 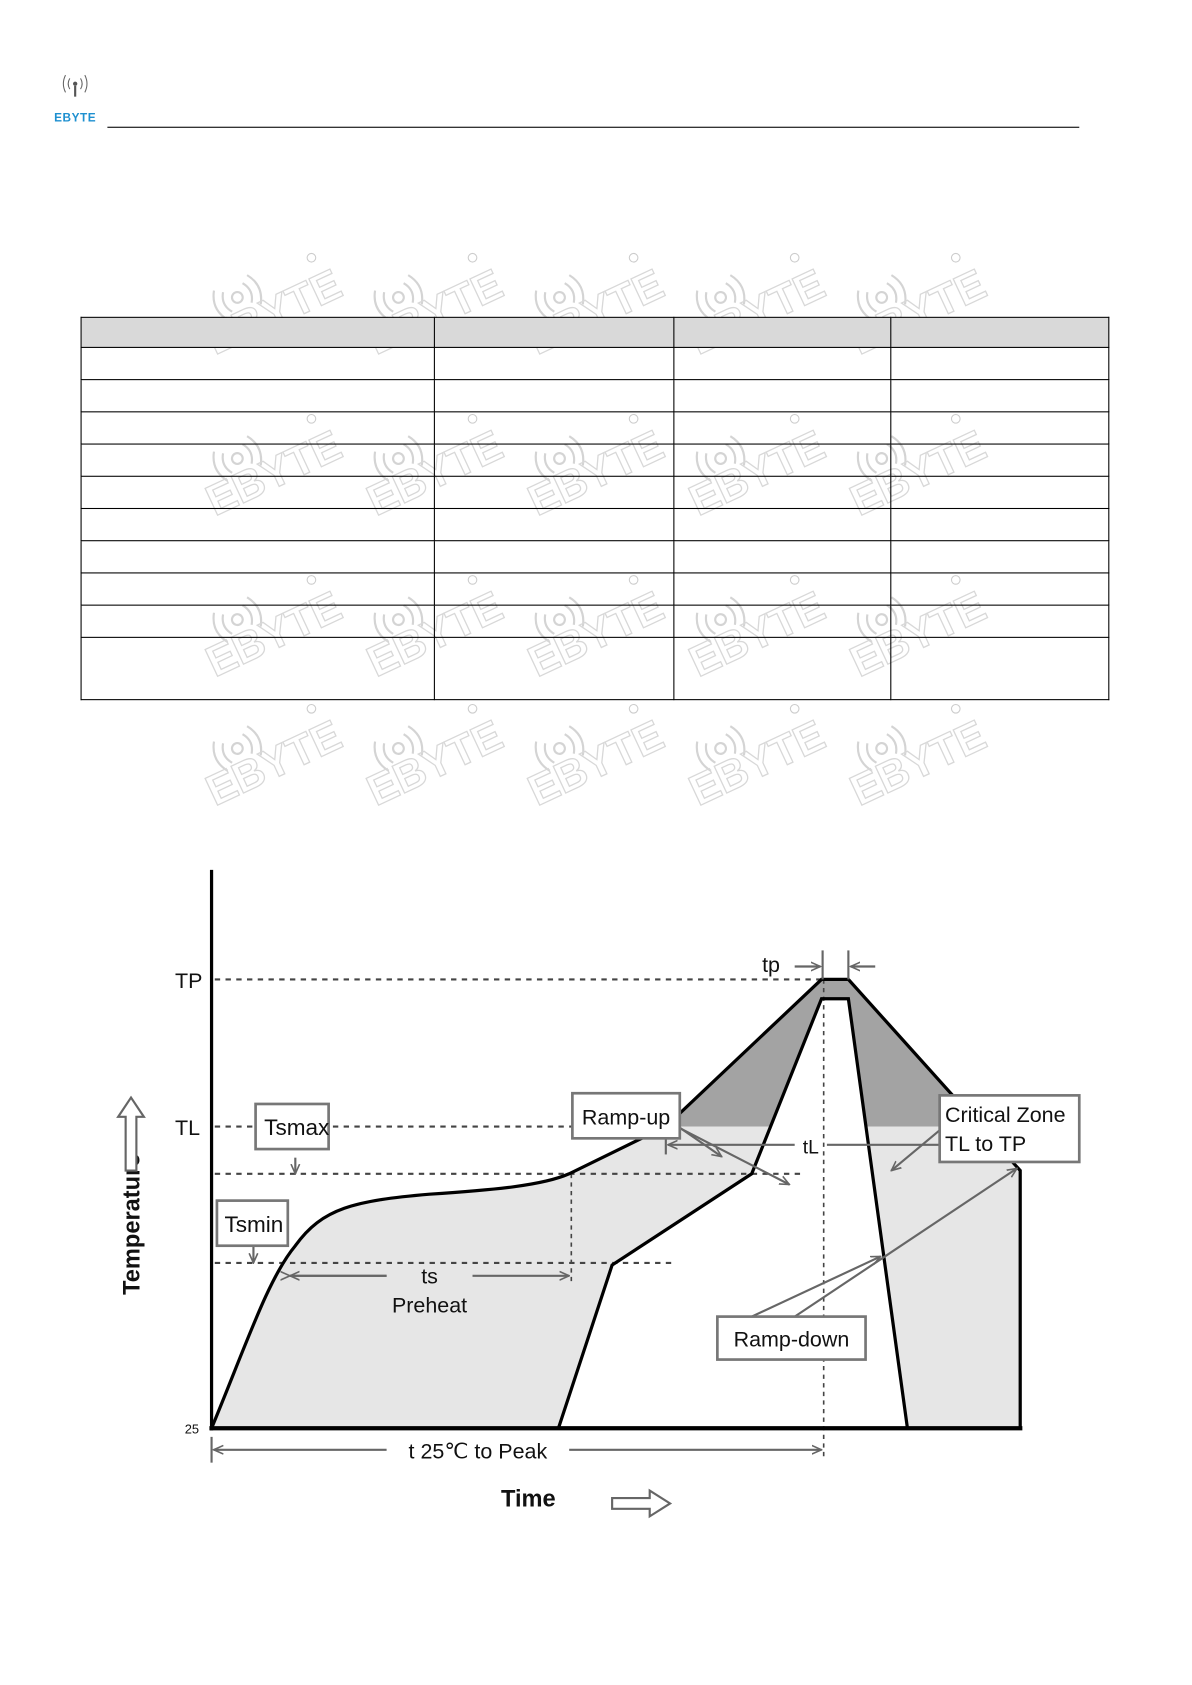 What do you see at coordinates (133, 1224) in the screenshot?
I see `y-axis-label: Temperature` at bounding box center [133, 1224].